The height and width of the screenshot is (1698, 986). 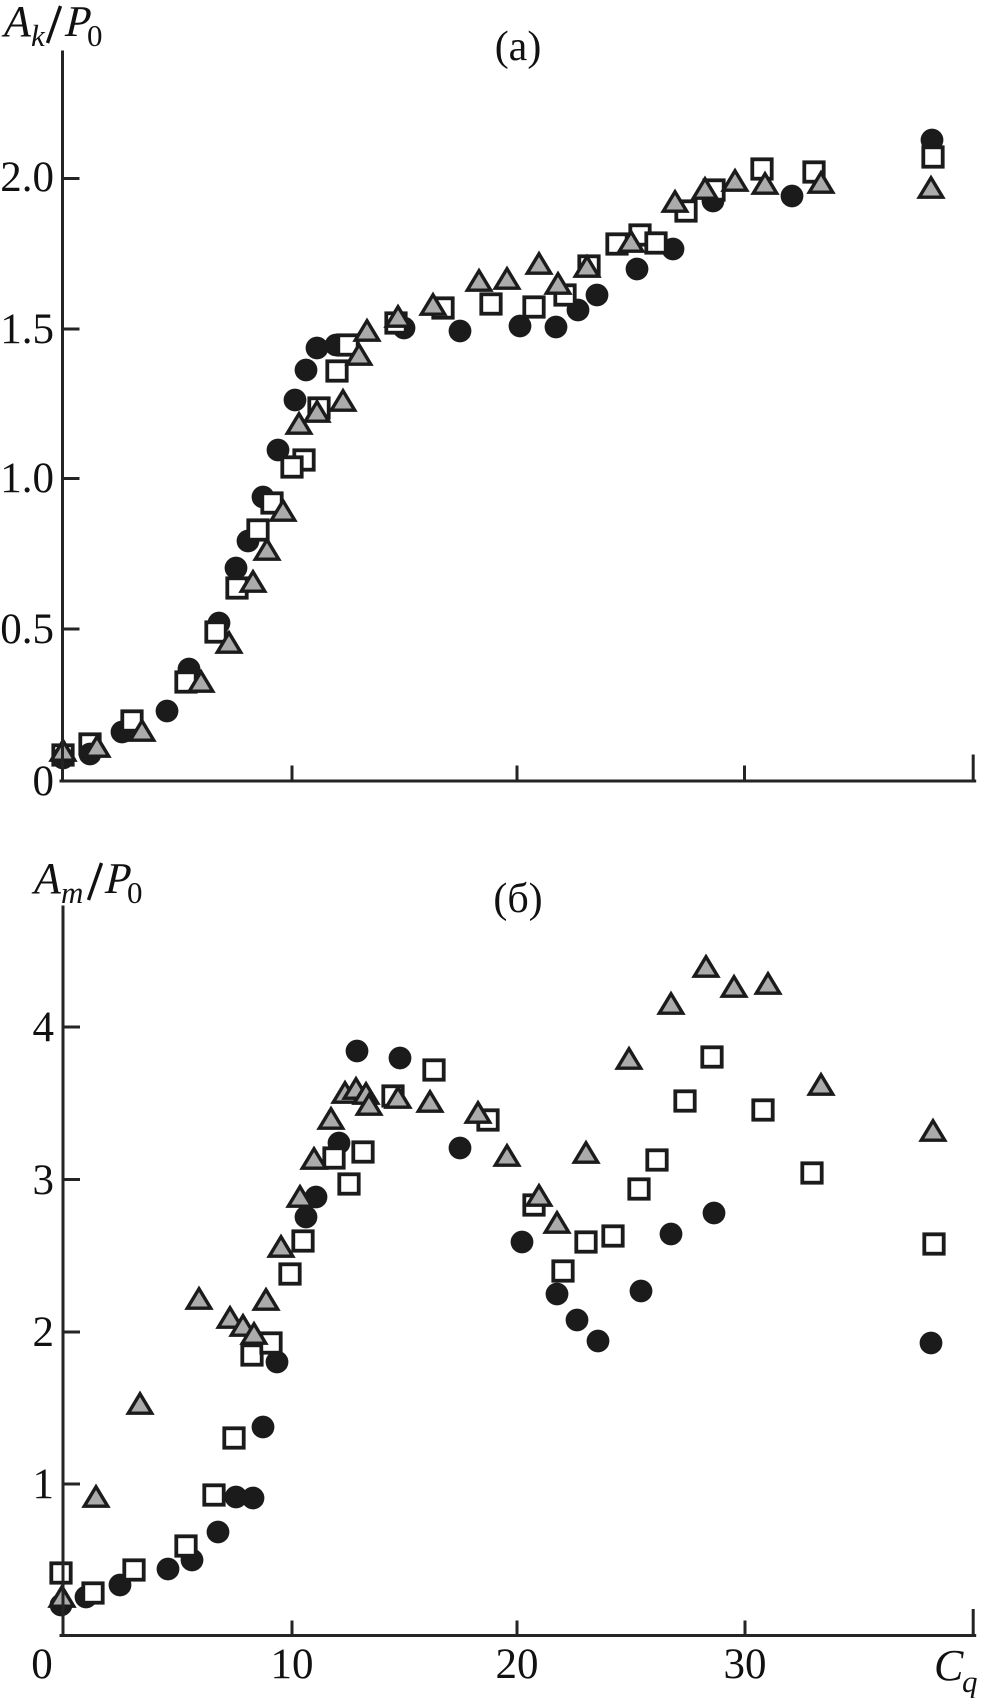 What do you see at coordinates (517, 1664) in the screenshot?
I see `svg-text: 20` at bounding box center [517, 1664].